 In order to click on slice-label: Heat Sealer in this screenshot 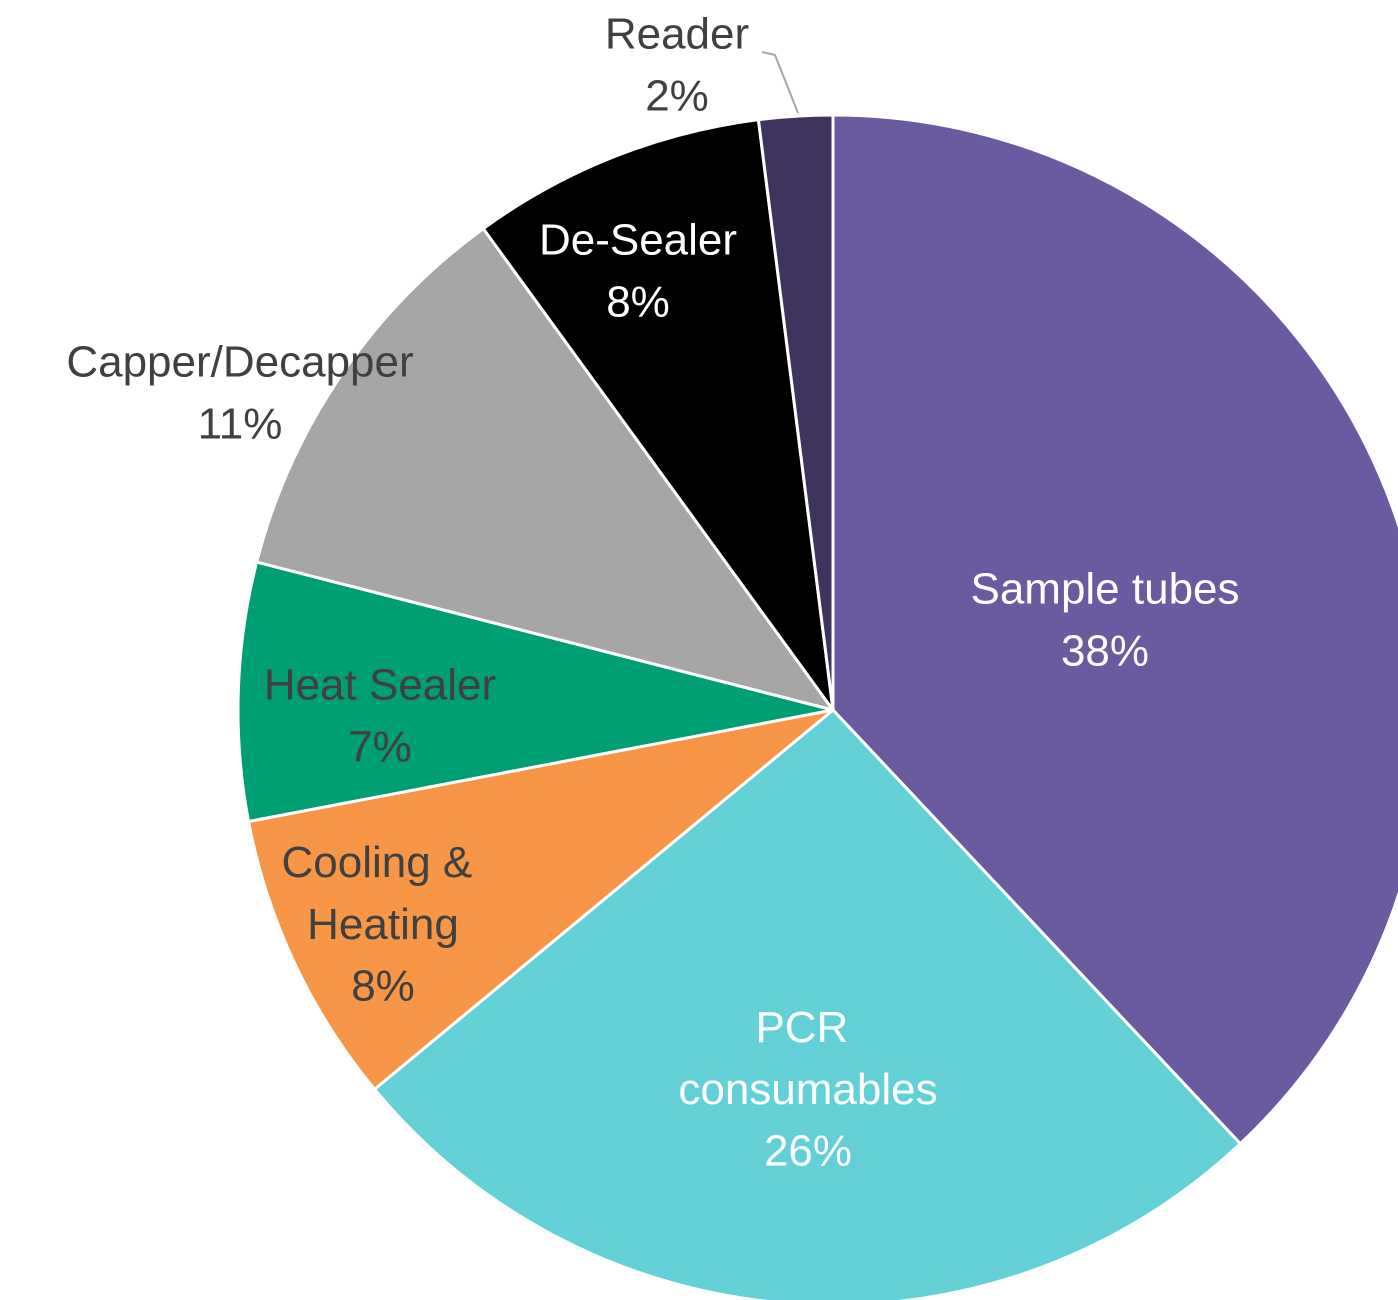, I will do `click(380, 685)`.